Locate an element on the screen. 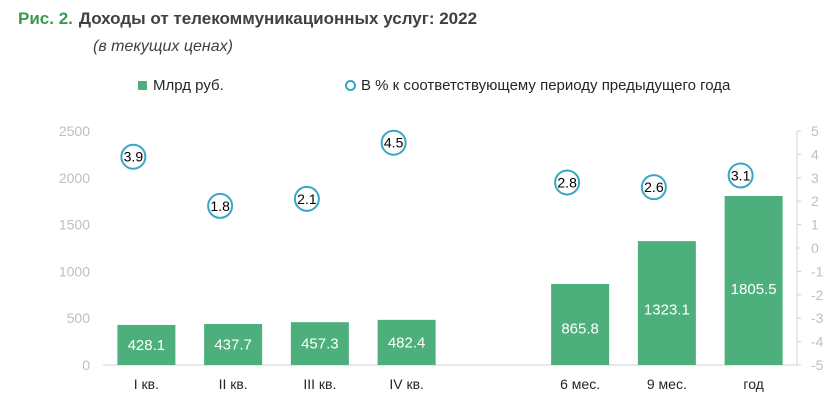 The image size is (840, 403). pct-value-label: 2.6 is located at coordinates (654, 187).